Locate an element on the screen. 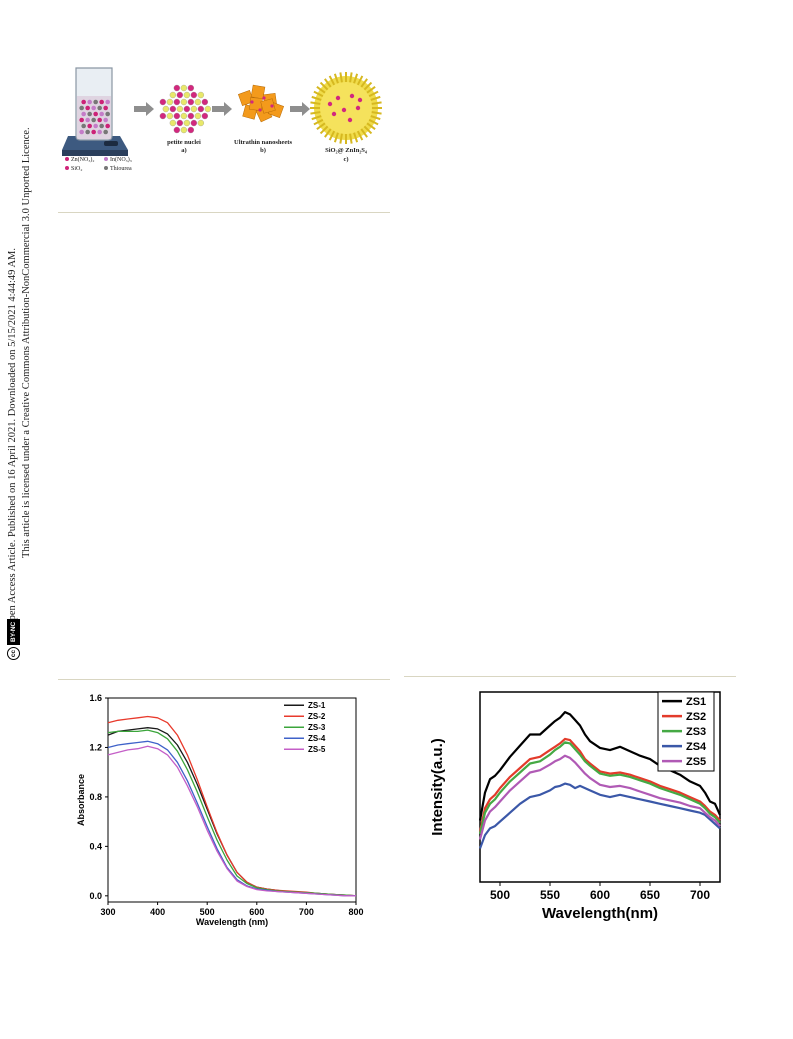  legend-label-ZS4: ZS4 is located at coordinates (696, 747).